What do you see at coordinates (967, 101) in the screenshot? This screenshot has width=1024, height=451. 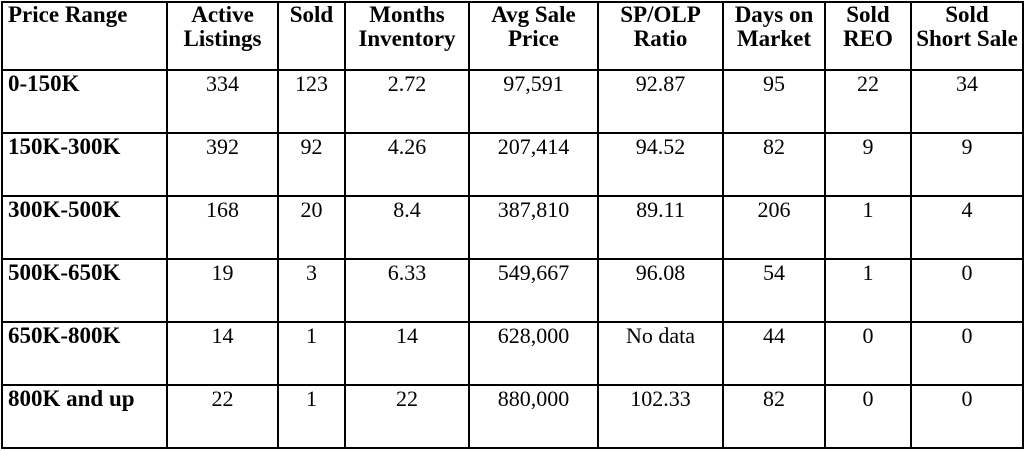 I see `cell-sold-short-sale: 34` at bounding box center [967, 101].